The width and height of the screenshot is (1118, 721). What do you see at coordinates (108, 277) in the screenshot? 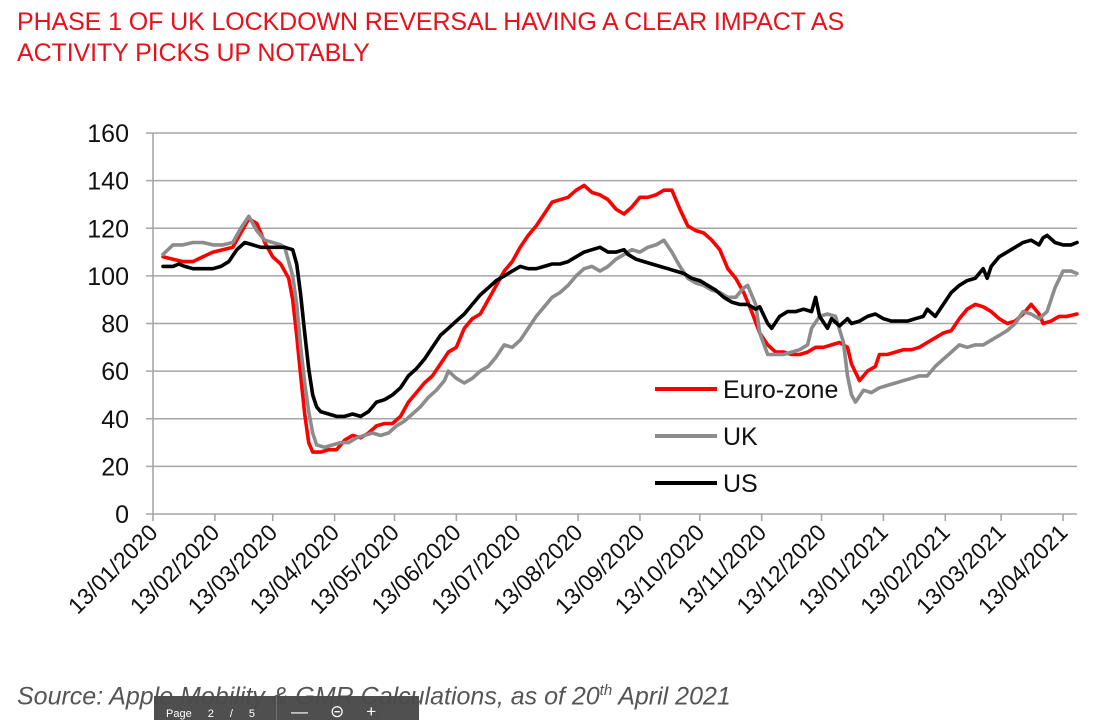
I see `y-tick-label: 100` at bounding box center [108, 277].